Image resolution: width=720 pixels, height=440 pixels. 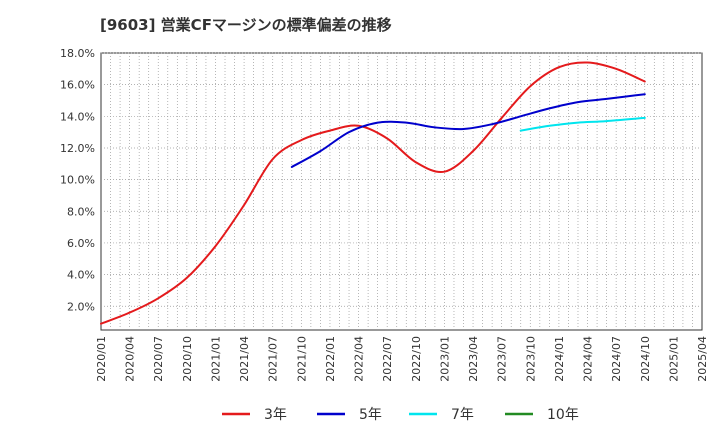 What do you see at coordinates (462, 415) in the screenshot?
I see `legend-label: 7年` at bounding box center [462, 415].